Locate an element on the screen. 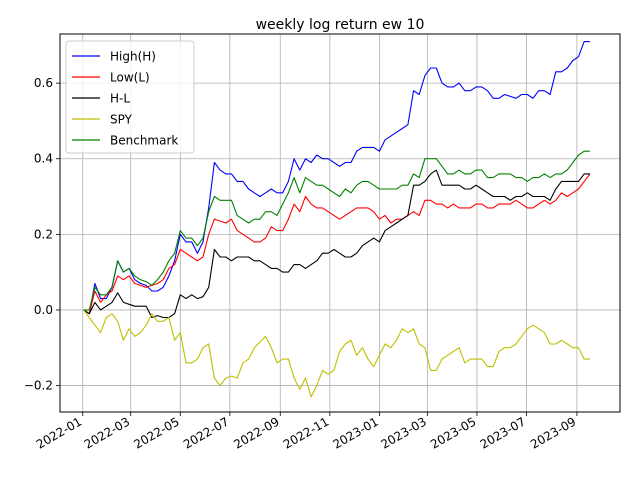 Image resolution: width=640 pixels, height=484 pixels. y-tick-label: 0.4 is located at coordinates (43, 159).